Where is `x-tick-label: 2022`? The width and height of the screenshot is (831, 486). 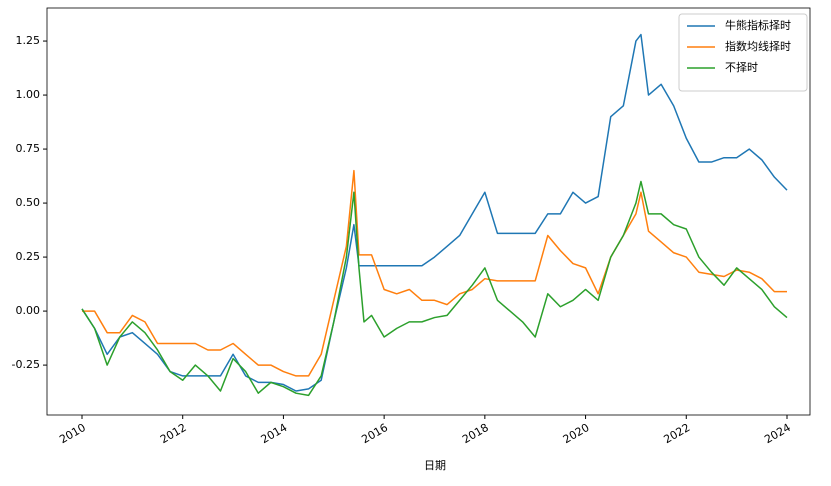
x-tick-label: 2022 is located at coordinates (677, 433).